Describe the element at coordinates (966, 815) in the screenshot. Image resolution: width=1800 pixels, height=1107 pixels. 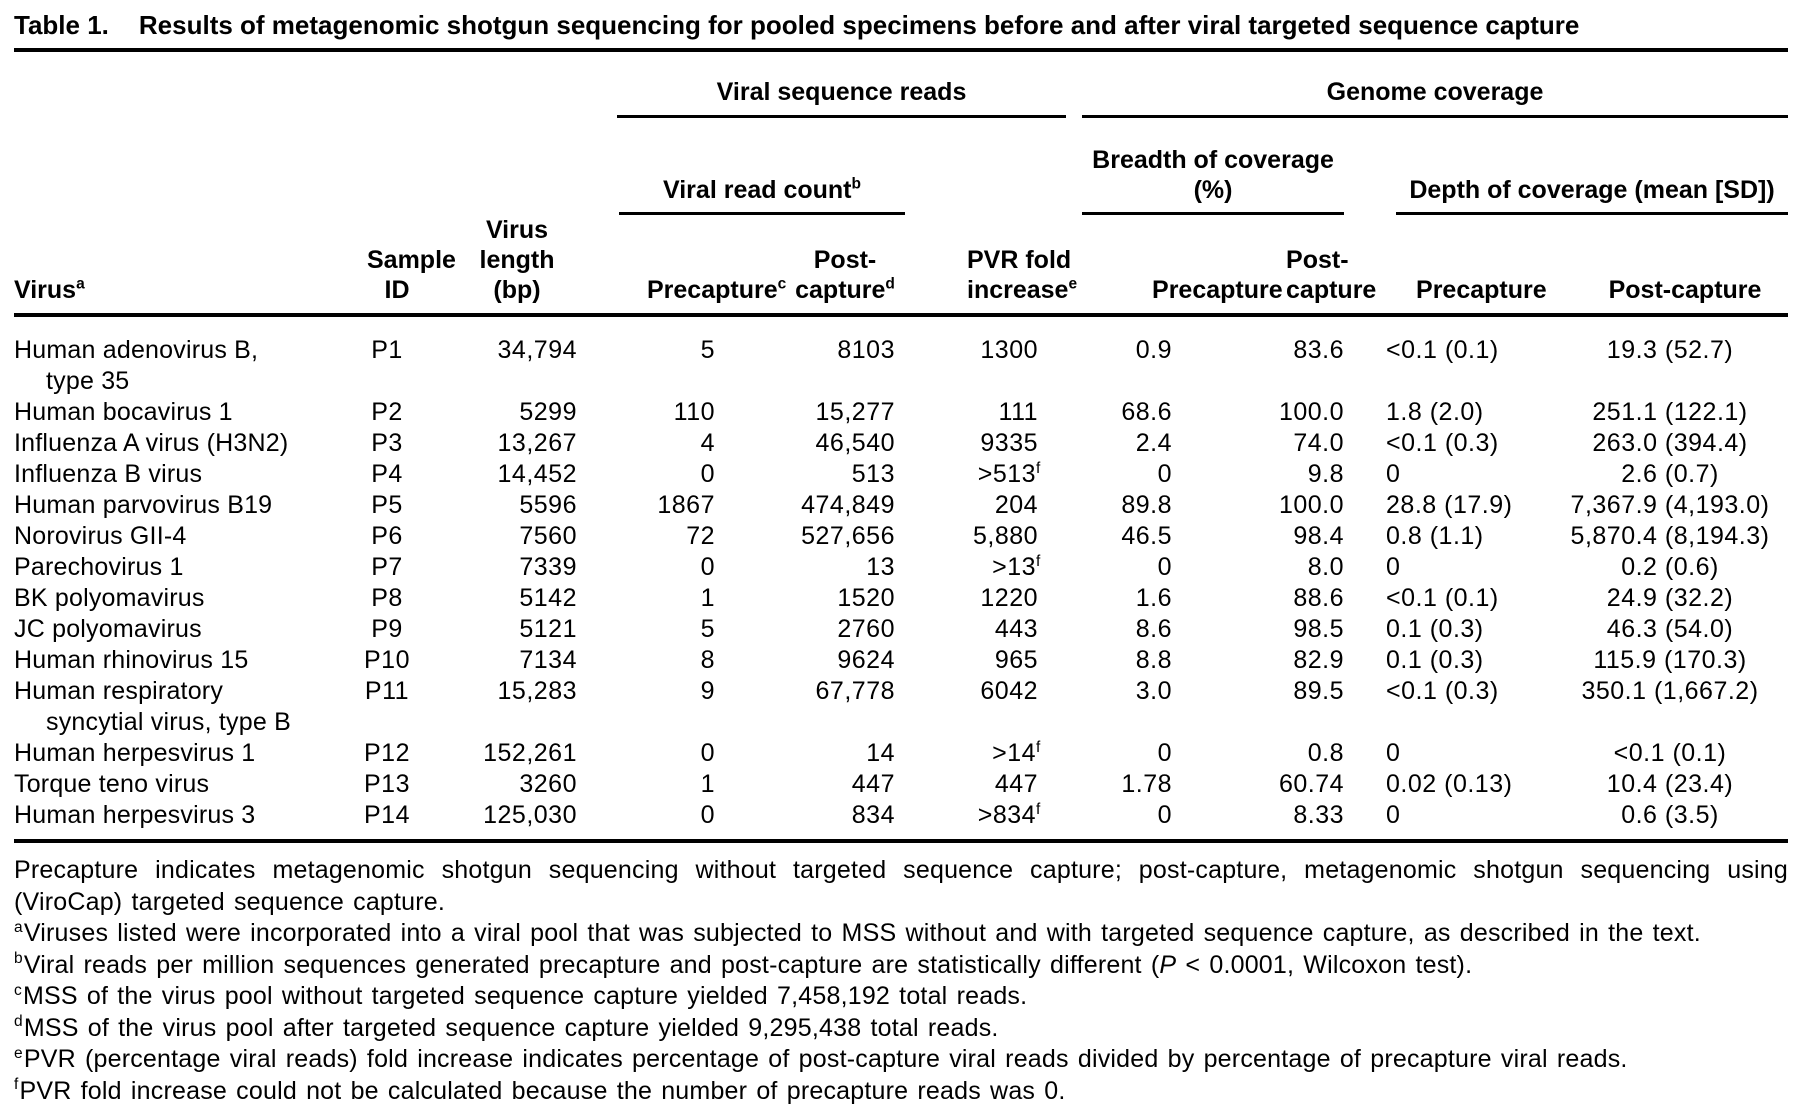
I see `cell-pvr: >834f` at that location.